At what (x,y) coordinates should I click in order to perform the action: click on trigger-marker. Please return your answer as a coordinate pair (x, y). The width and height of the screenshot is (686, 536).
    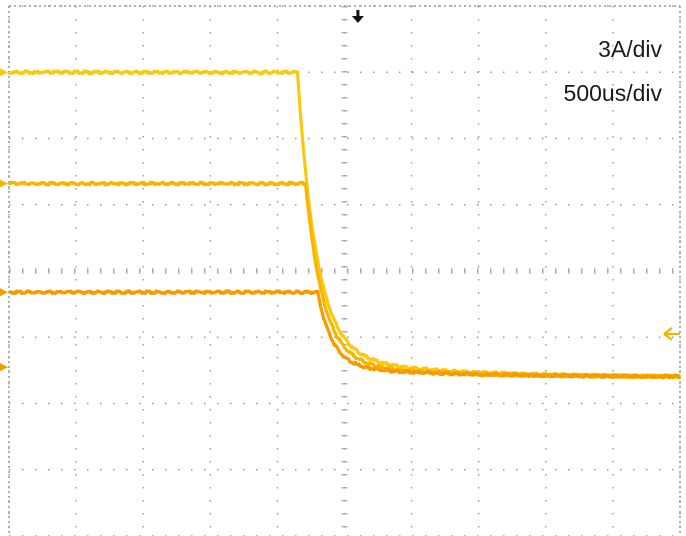
    Looking at the image, I should click on (357, 16).